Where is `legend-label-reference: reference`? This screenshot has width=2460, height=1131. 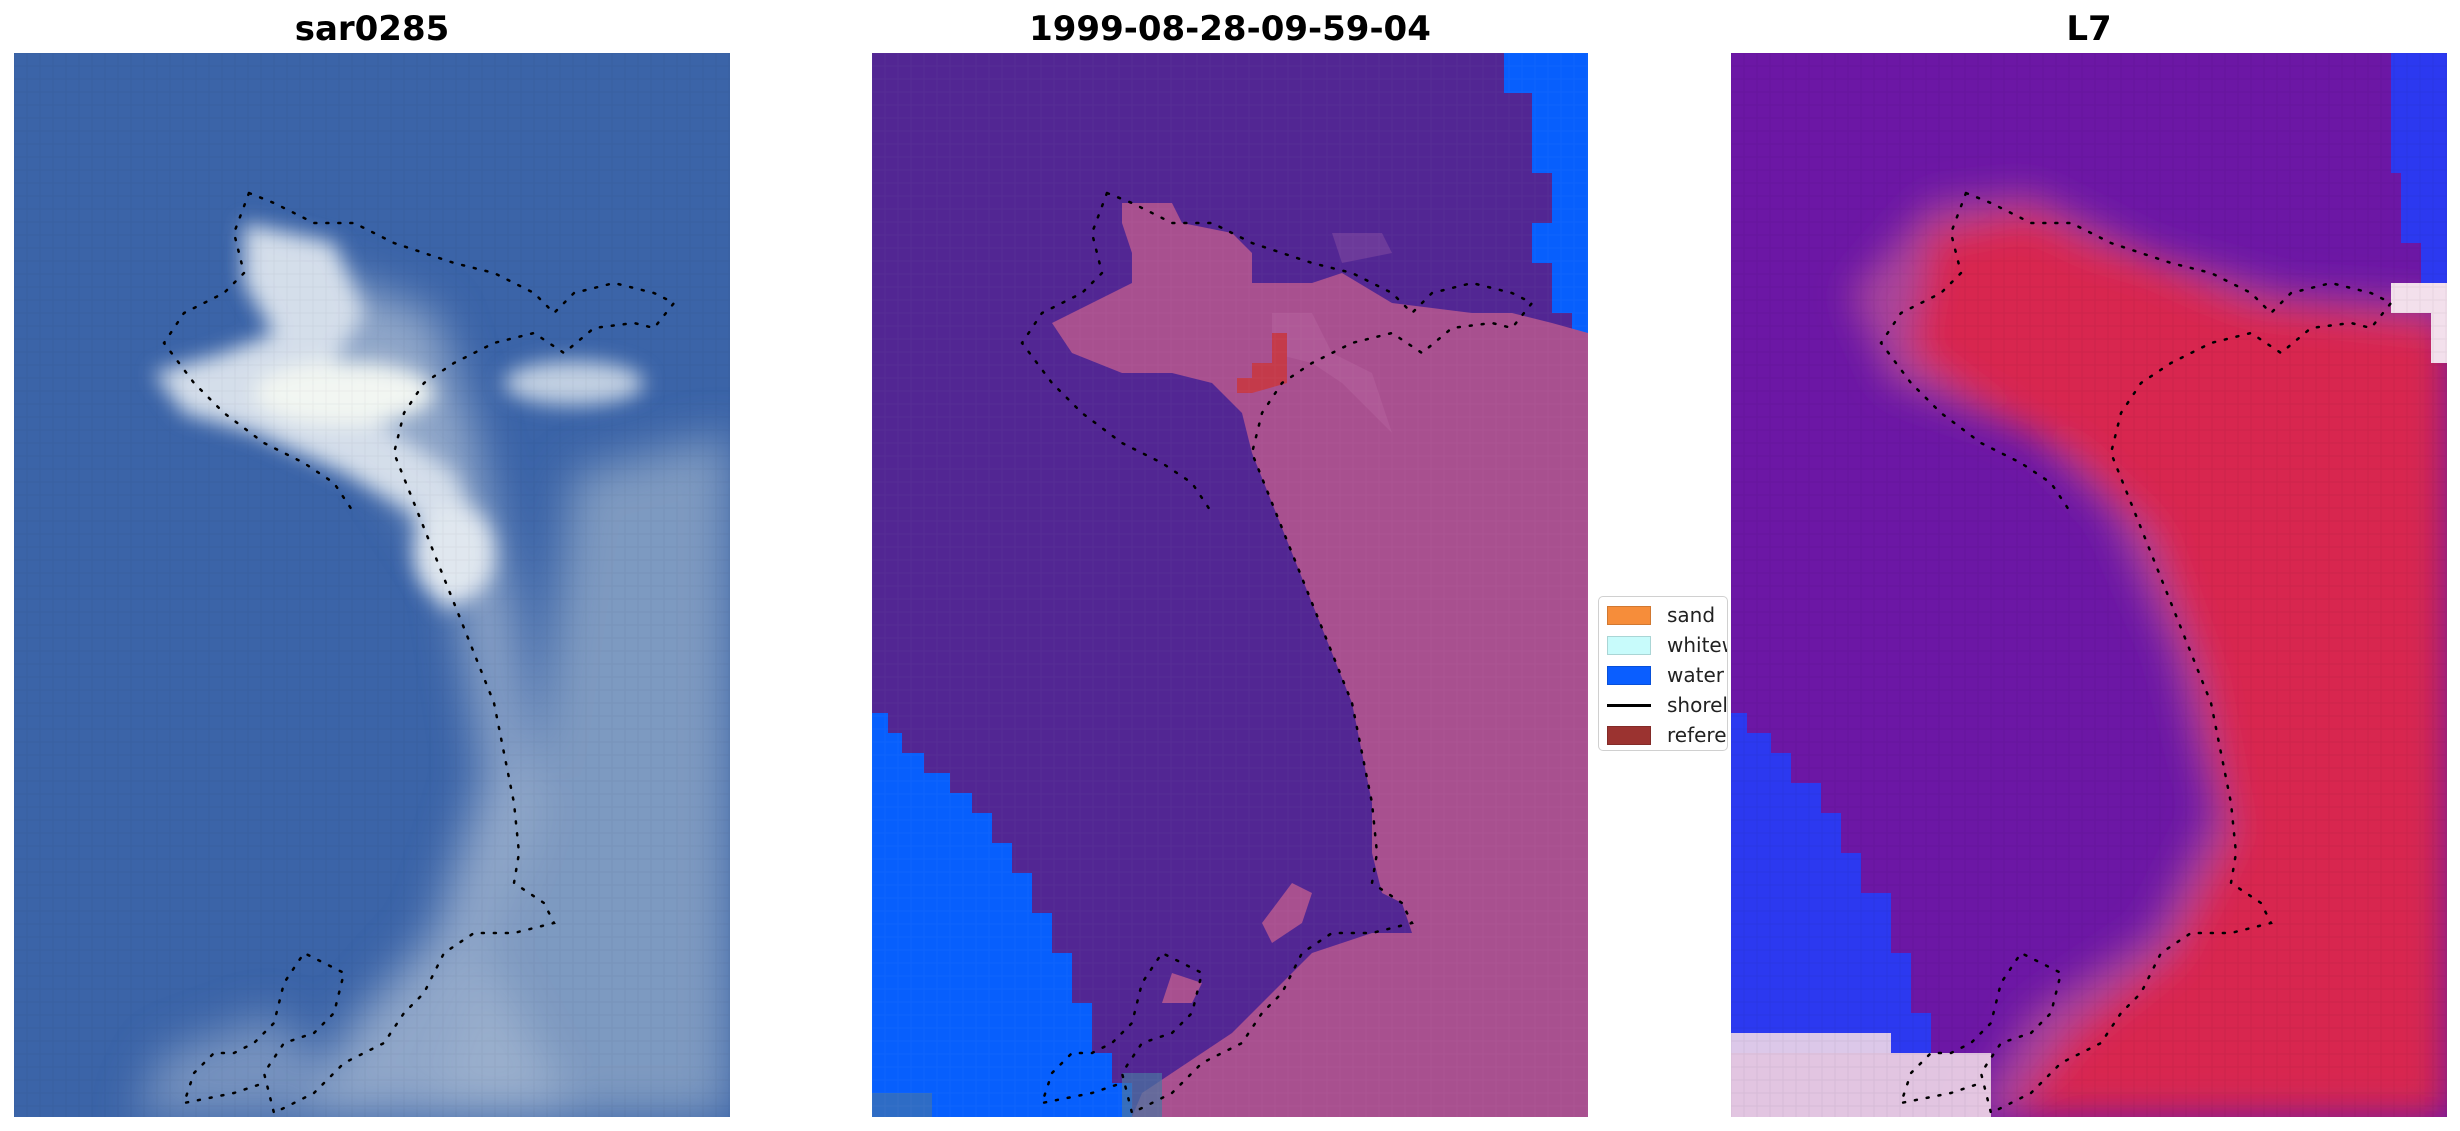
legend-label-reference: reference is located at coordinates (1697, 735).